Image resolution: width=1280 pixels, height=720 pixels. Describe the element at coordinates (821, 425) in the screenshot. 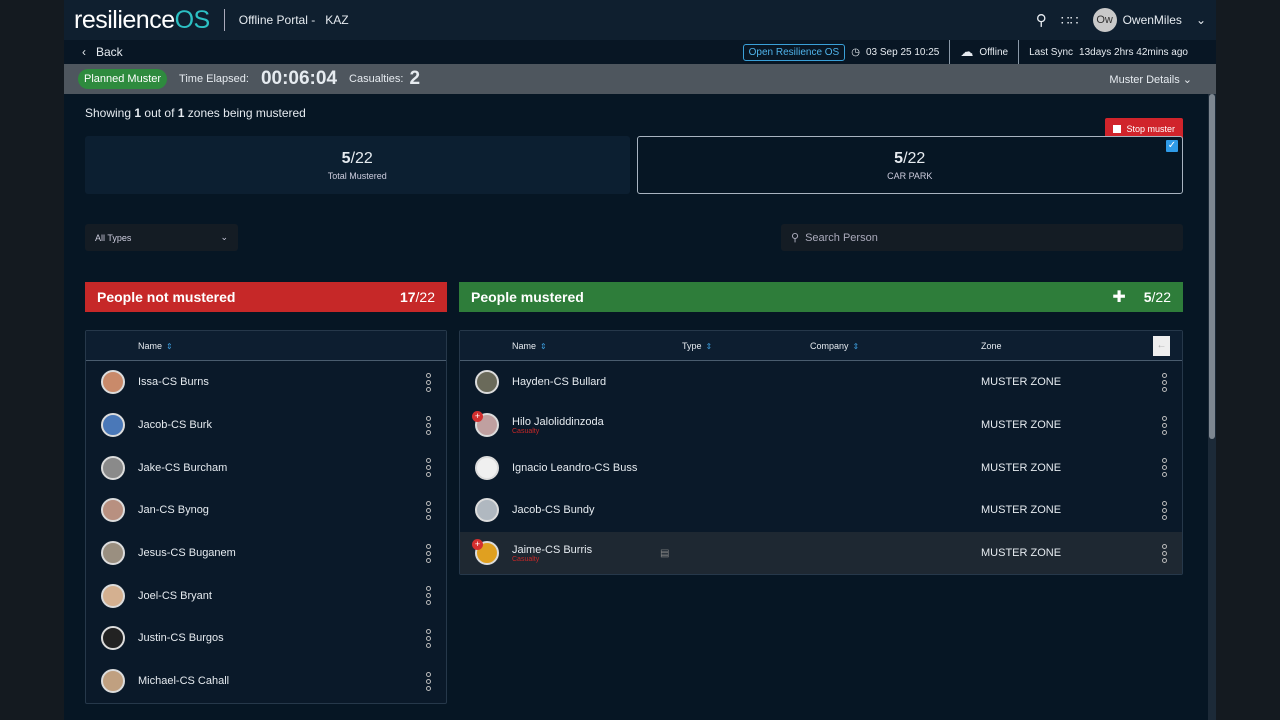

I see `table-row: + Hilo Jaloliddinzoda Casualty MUSTER ZONE` at that location.